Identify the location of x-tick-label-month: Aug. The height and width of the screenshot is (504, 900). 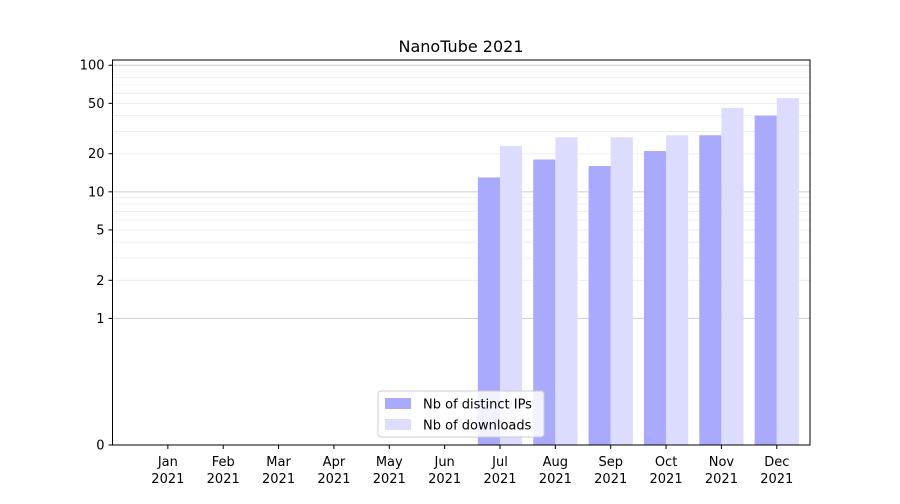
(555, 462).